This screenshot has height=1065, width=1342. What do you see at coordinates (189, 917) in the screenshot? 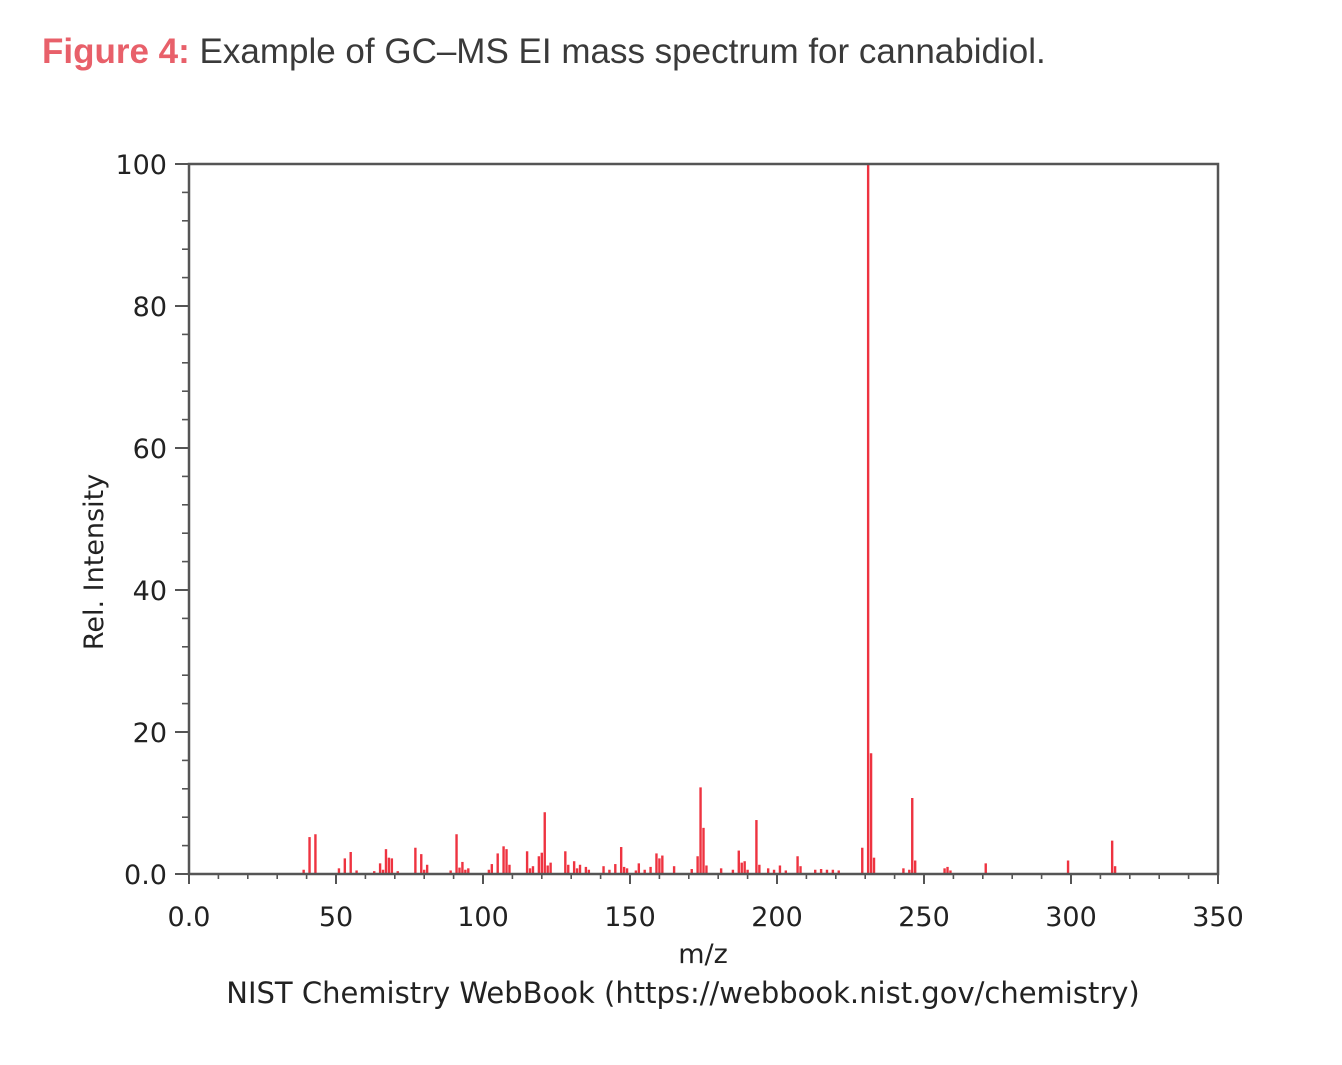
I see `x-tick-label: 0.0` at bounding box center [189, 917].